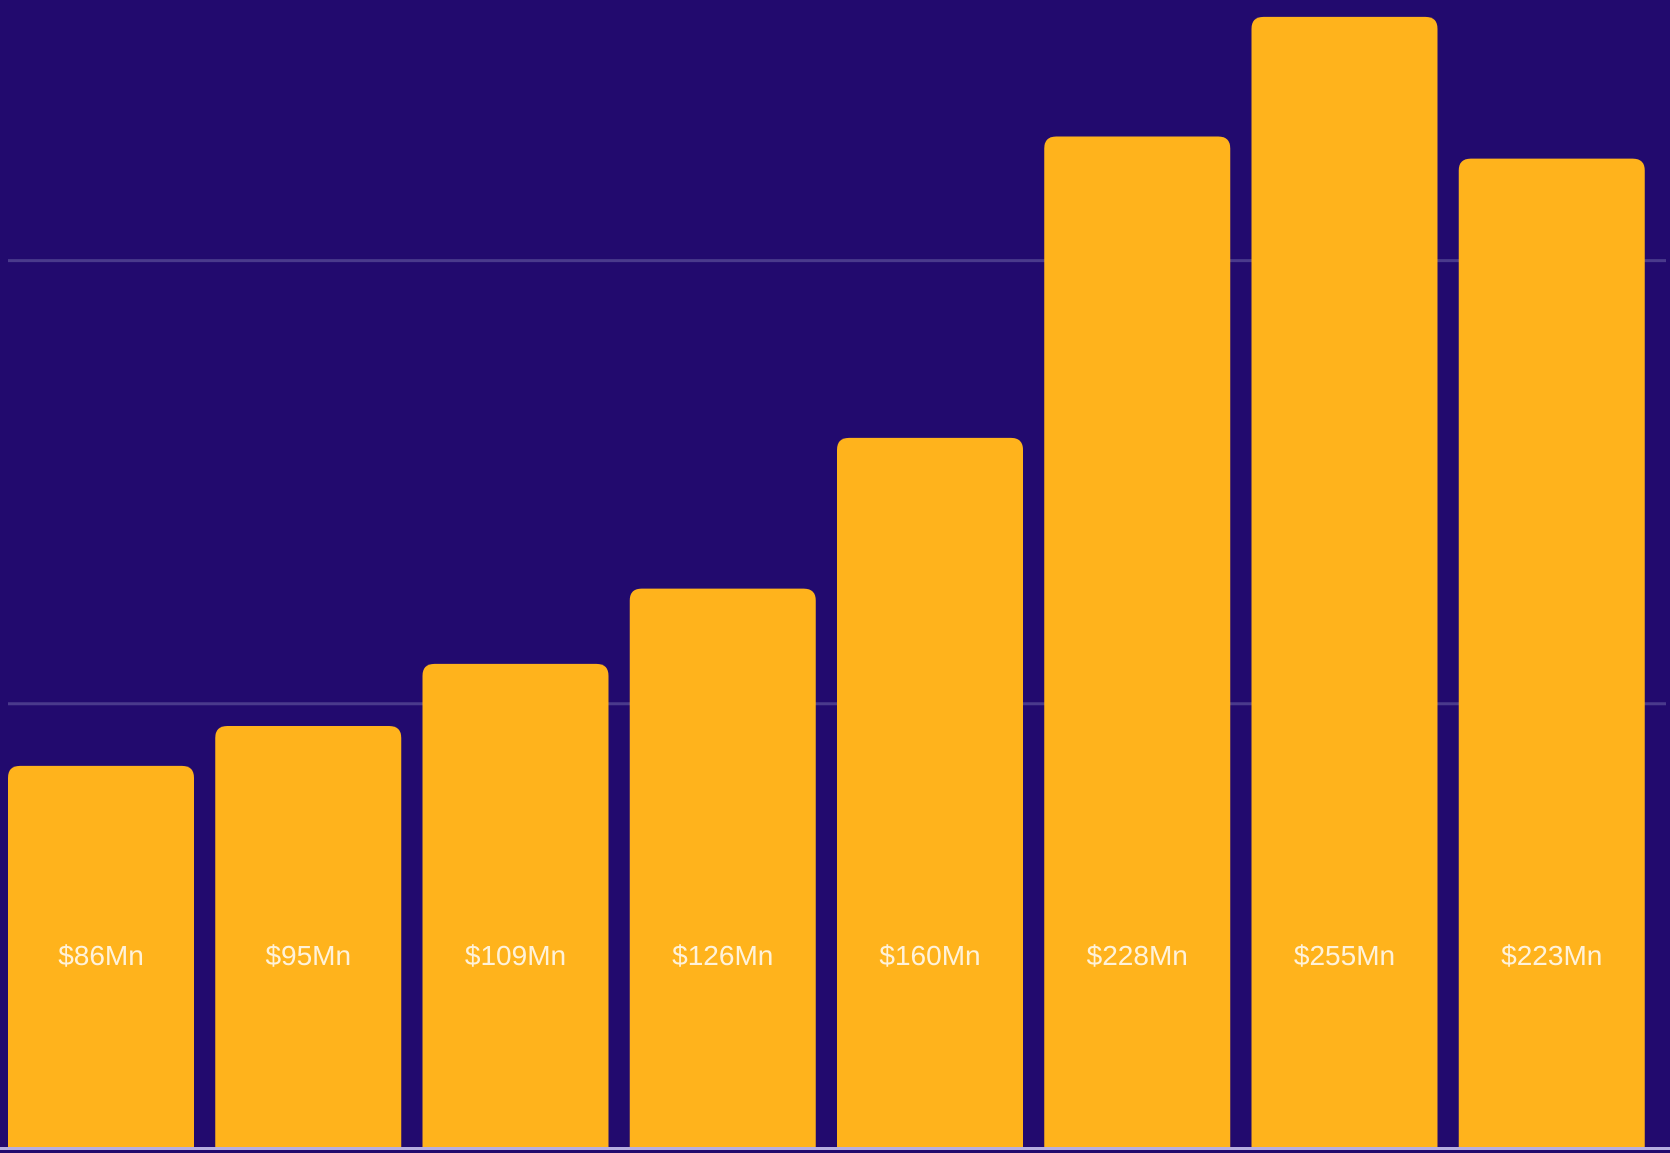 The height and width of the screenshot is (1153, 1670). What do you see at coordinates (1551, 955) in the screenshot?
I see `bar-value-label: $223Mn` at bounding box center [1551, 955].